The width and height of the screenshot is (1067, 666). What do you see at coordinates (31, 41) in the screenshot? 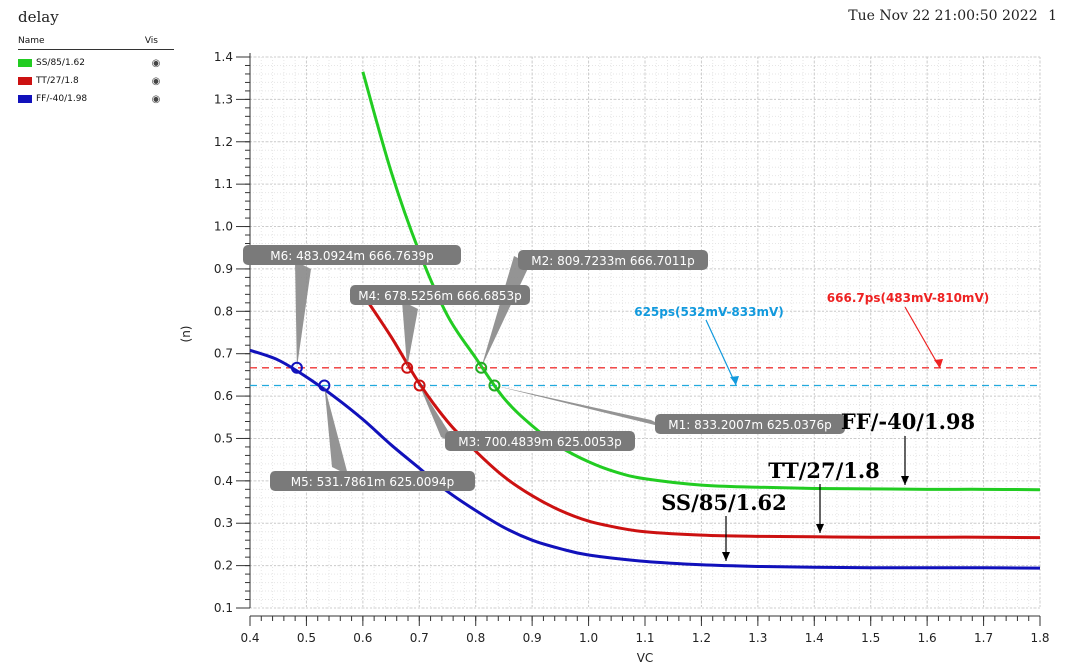
I see `legend-col-name: Name` at bounding box center [31, 41].